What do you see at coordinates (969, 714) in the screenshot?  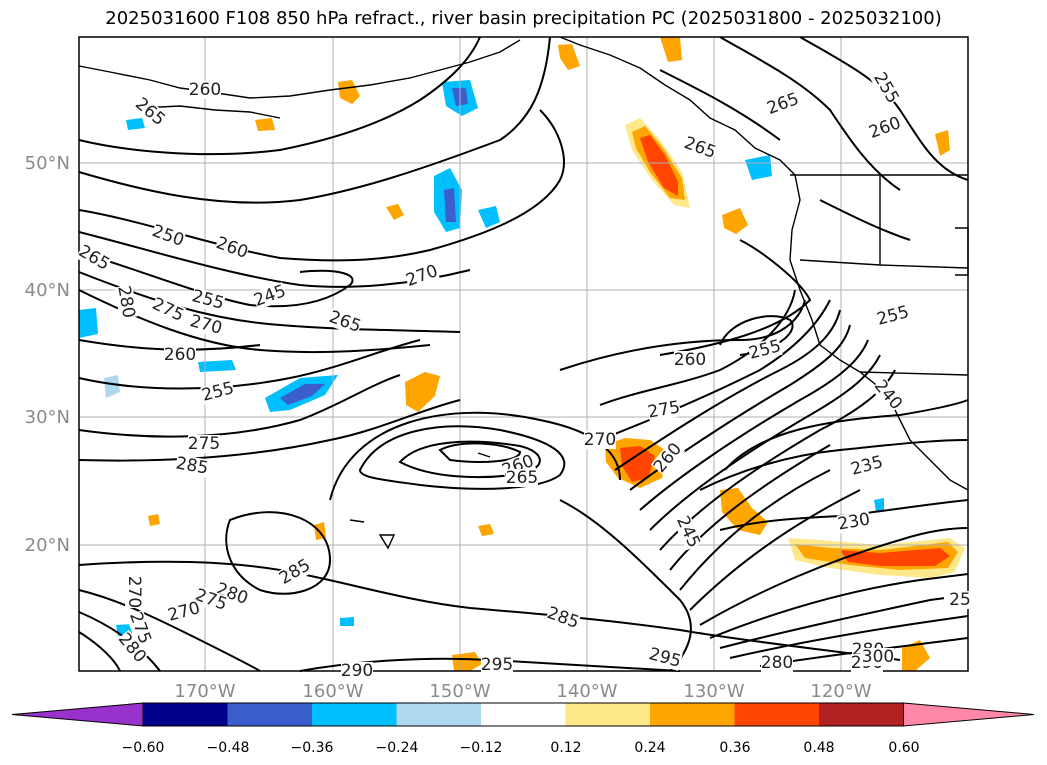 I see `colorbar-extend-high` at bounding box center [969, 714].